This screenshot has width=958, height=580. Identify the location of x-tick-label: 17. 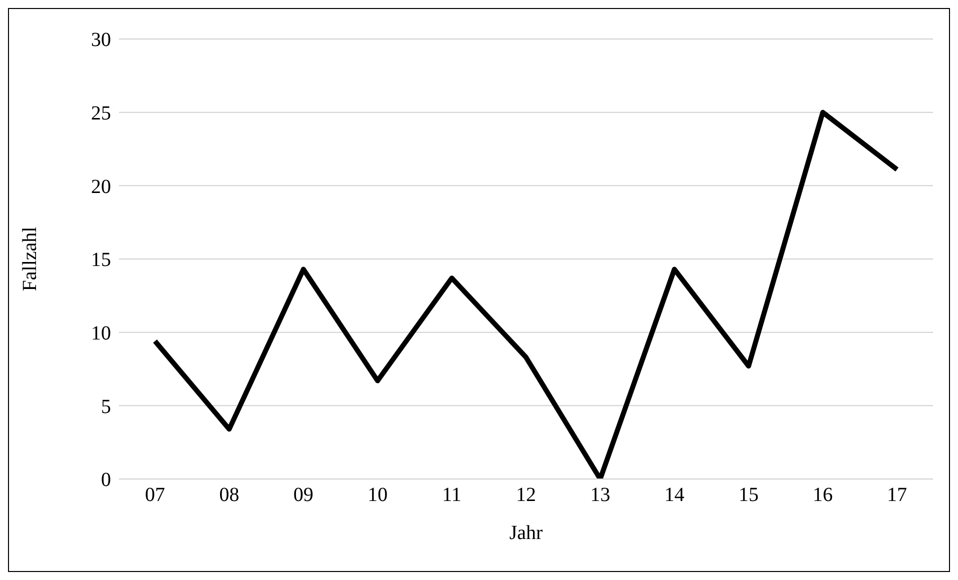
(897, 495).